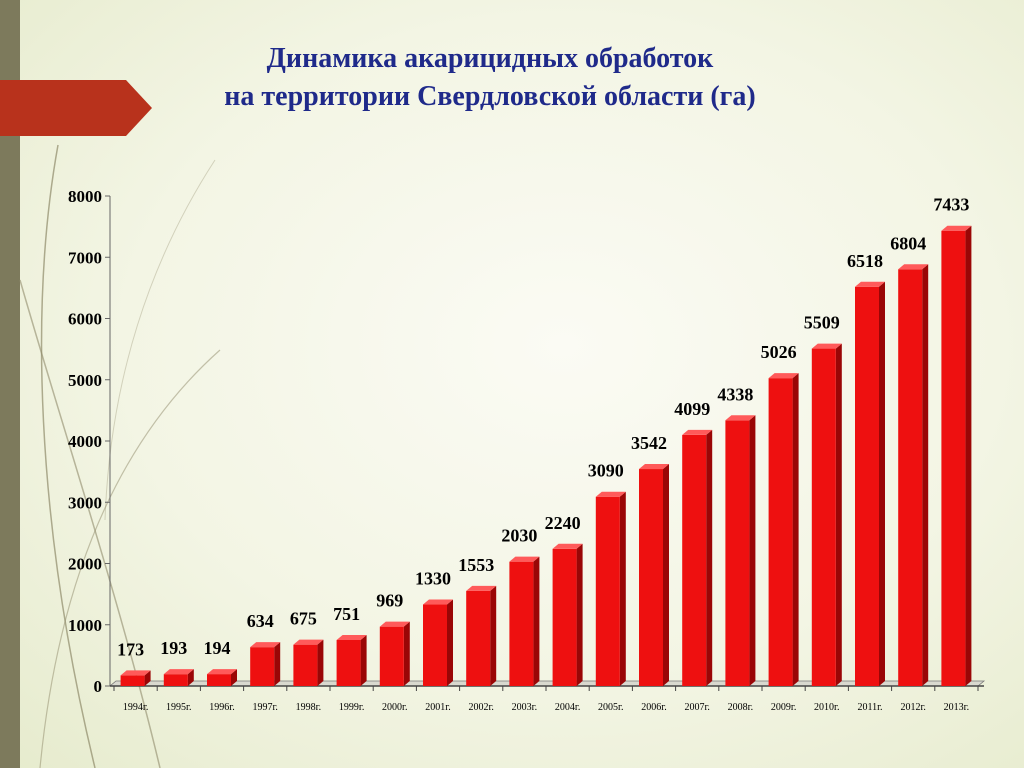  What do you see at coordinates (865, 261) in the screenshot?
I see `data-label: 6518` at bounding box center [865, 261].